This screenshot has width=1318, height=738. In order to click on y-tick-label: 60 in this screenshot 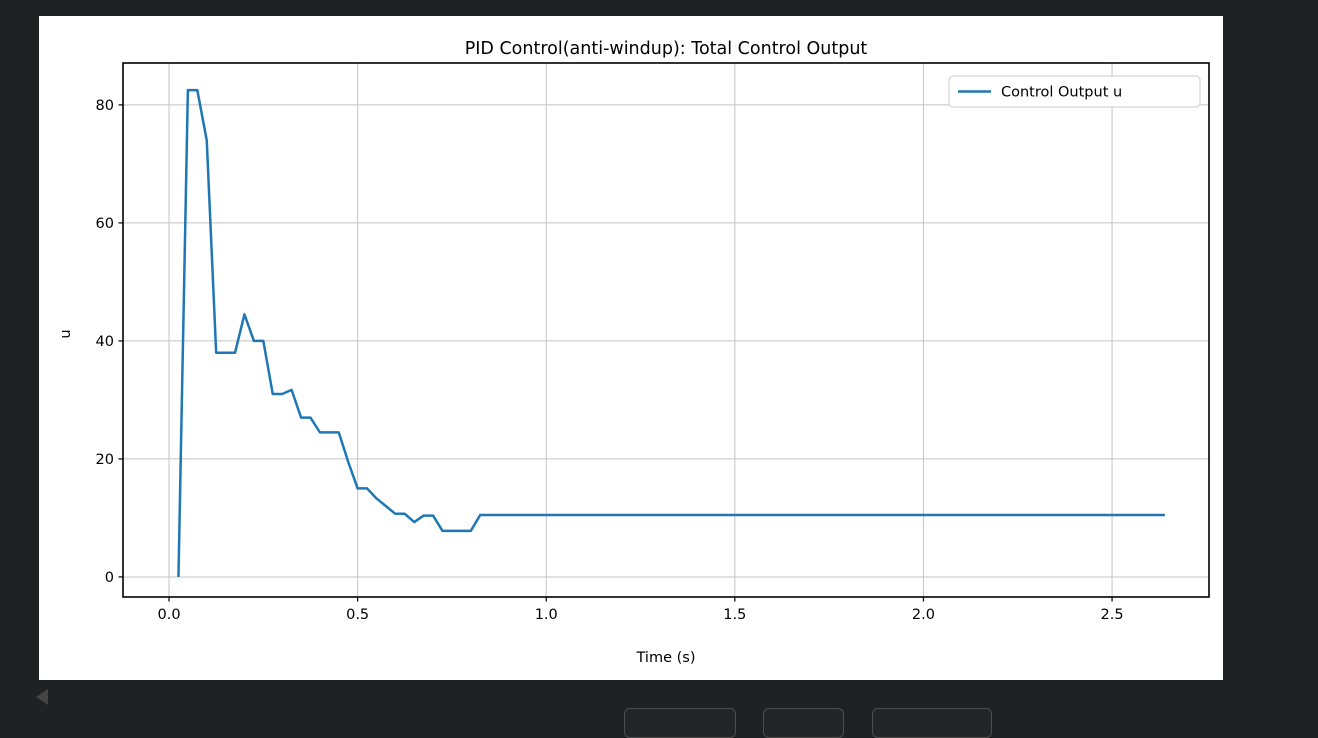, I will do `click(105, 224)`.